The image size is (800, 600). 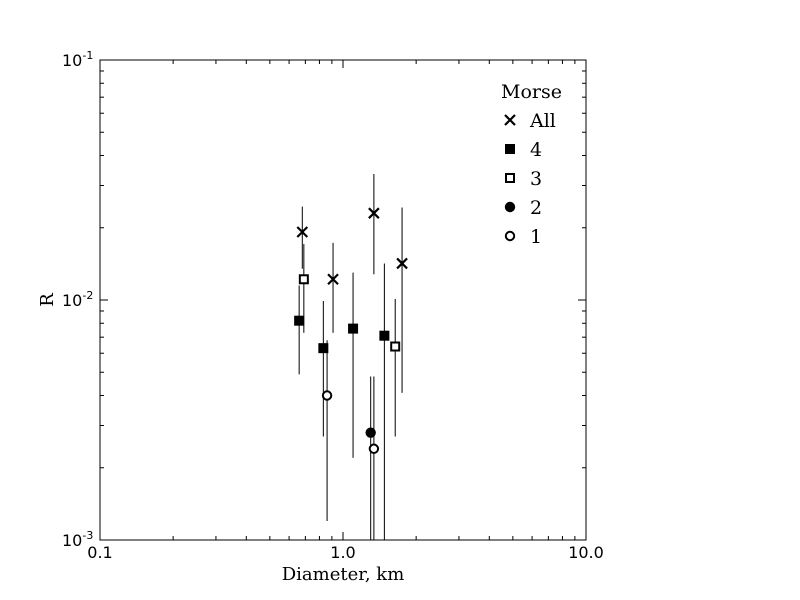 I want to click on legend-entry-label: 2, so click(x=536, y=208).